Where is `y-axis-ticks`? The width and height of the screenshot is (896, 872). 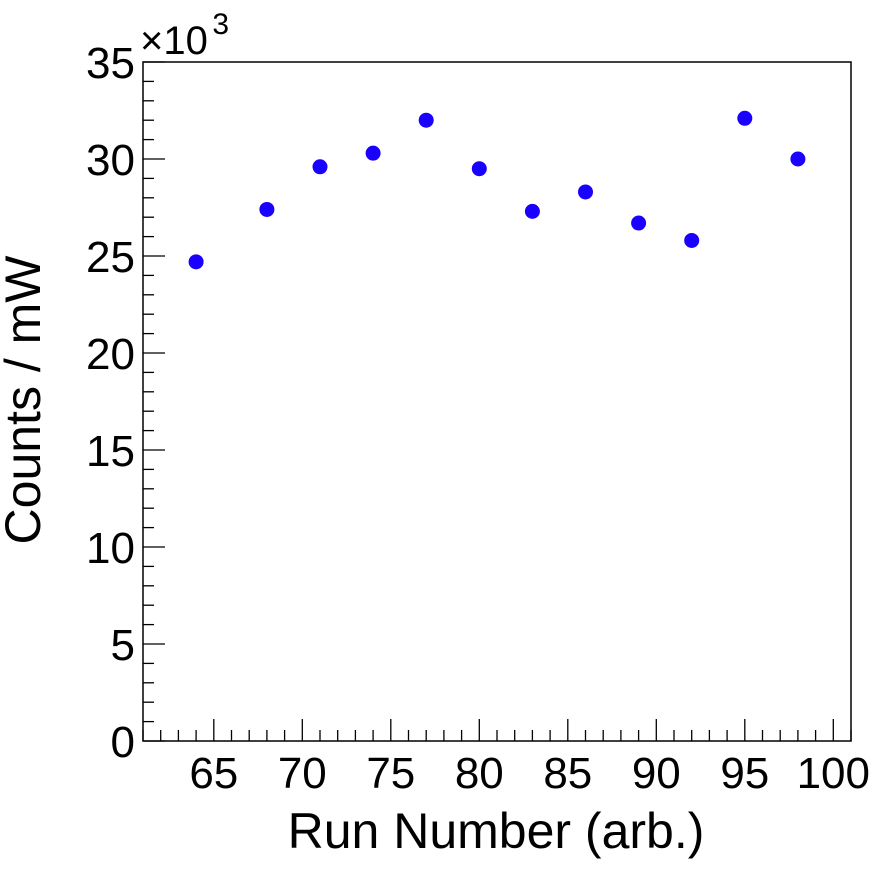 y-axis-ticks is located at coordinates (154, 401).